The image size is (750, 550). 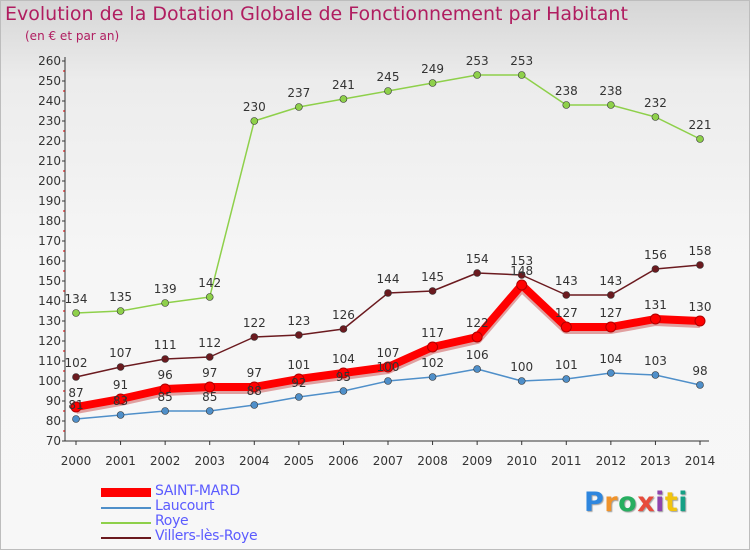 What do you see at coordinates (432, 277) in the screenshot?
I see `data-label-villers-l-s-roye: 145` at bounding box center [432, 277].